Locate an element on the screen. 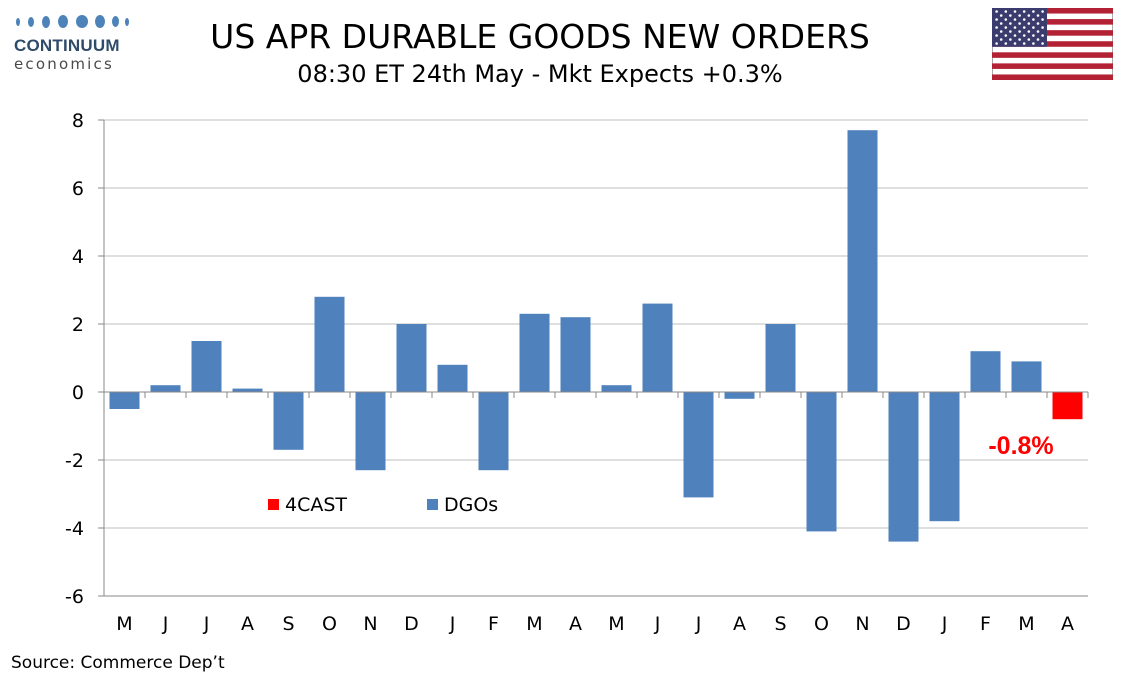 The height and width of the screenshot is (680, 1134). forecast-bar is located at coordinates (1067, 406).